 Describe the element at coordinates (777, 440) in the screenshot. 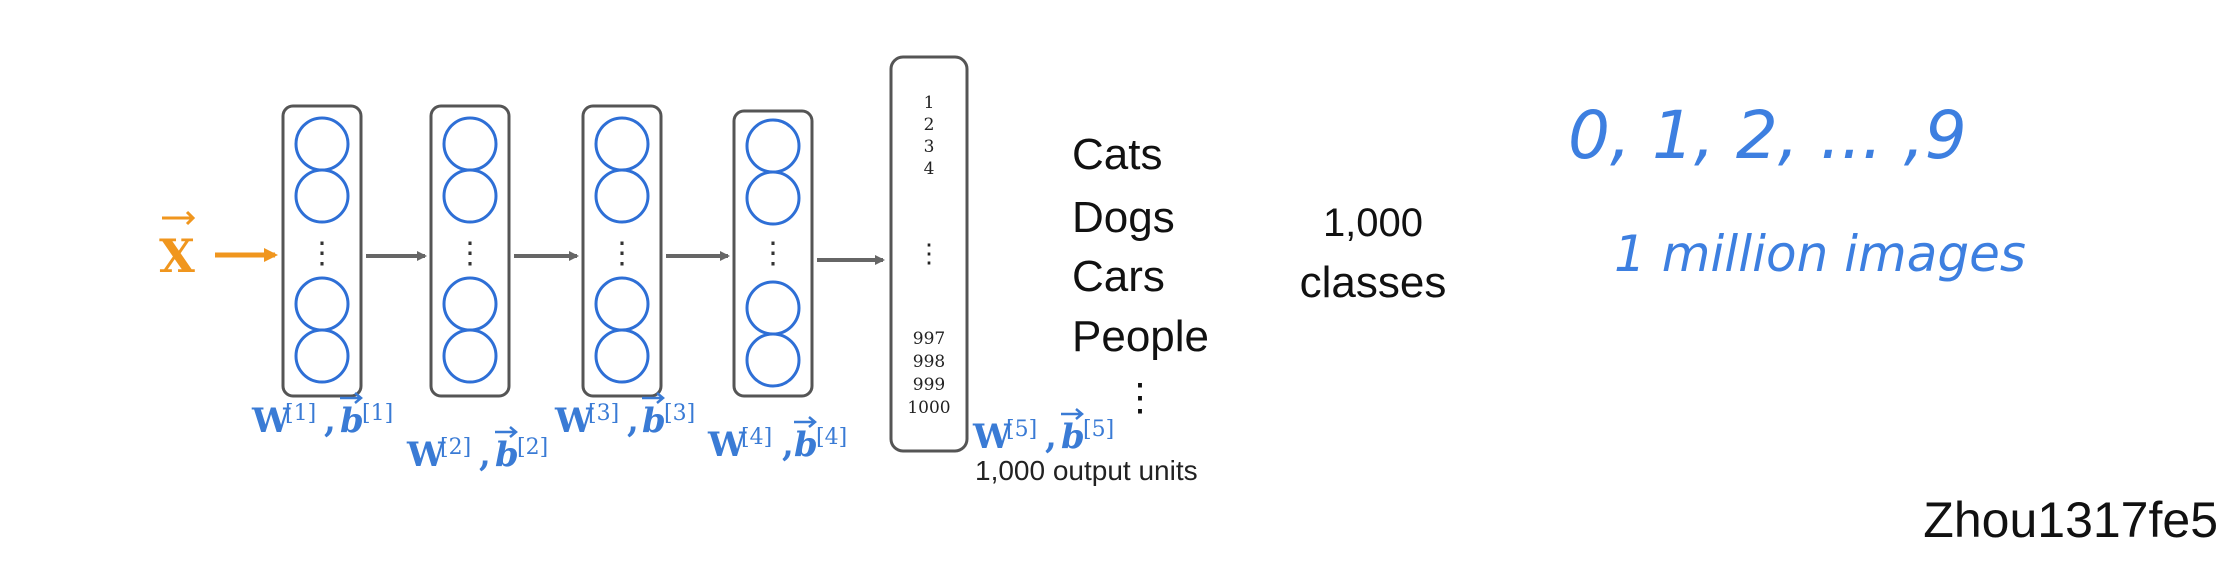

I see `layer-4-params: W [4] , b [4]` at that location.